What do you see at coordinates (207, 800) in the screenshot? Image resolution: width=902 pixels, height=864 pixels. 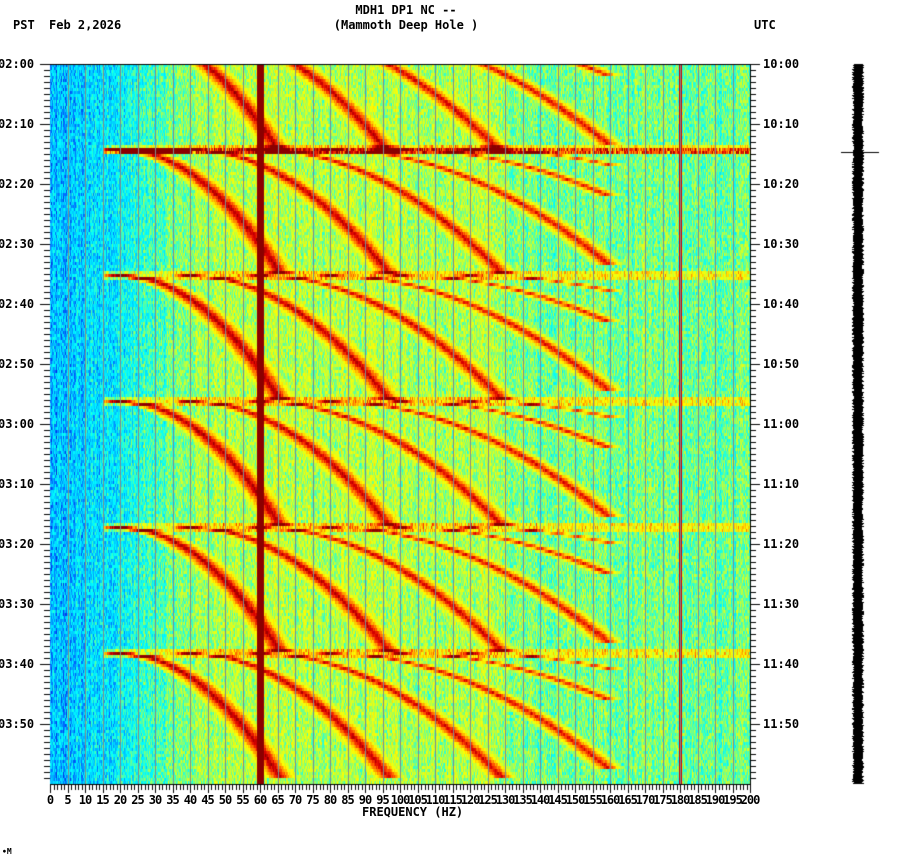 I see `x-tick-label: 45` at bounding box center [207, 800].